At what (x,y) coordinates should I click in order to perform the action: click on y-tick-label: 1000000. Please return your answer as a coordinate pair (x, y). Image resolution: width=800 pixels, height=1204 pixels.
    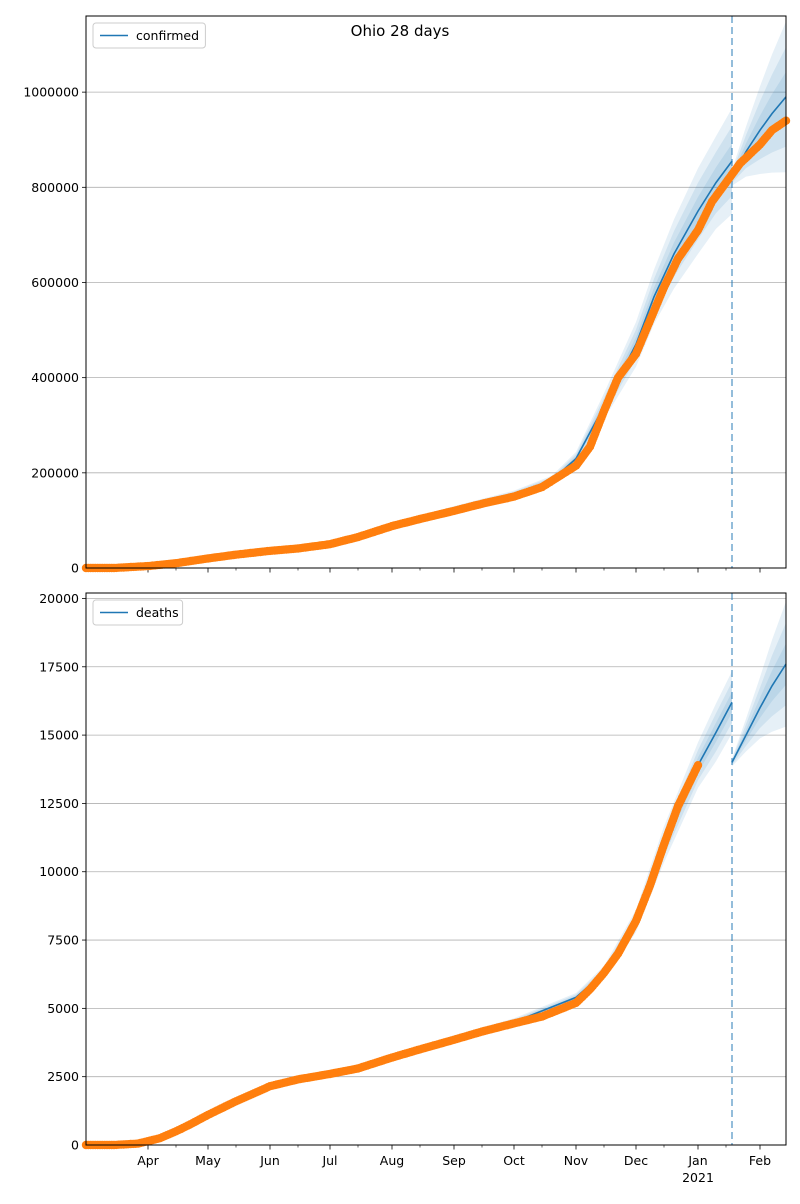
    Looking at the image, I should click on (51, 92).